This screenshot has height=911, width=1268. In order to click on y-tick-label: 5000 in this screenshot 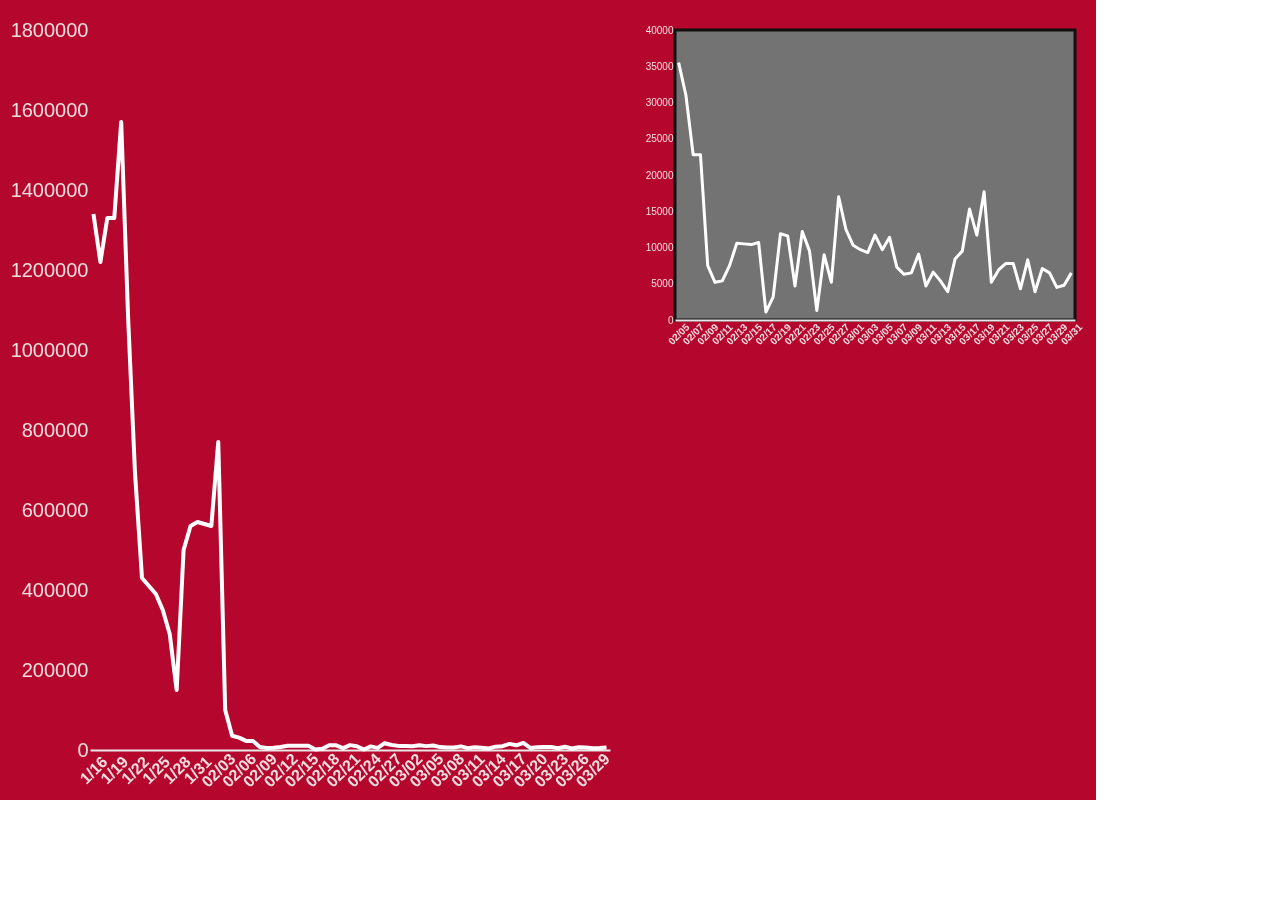, I will do `click(662, 284)`.